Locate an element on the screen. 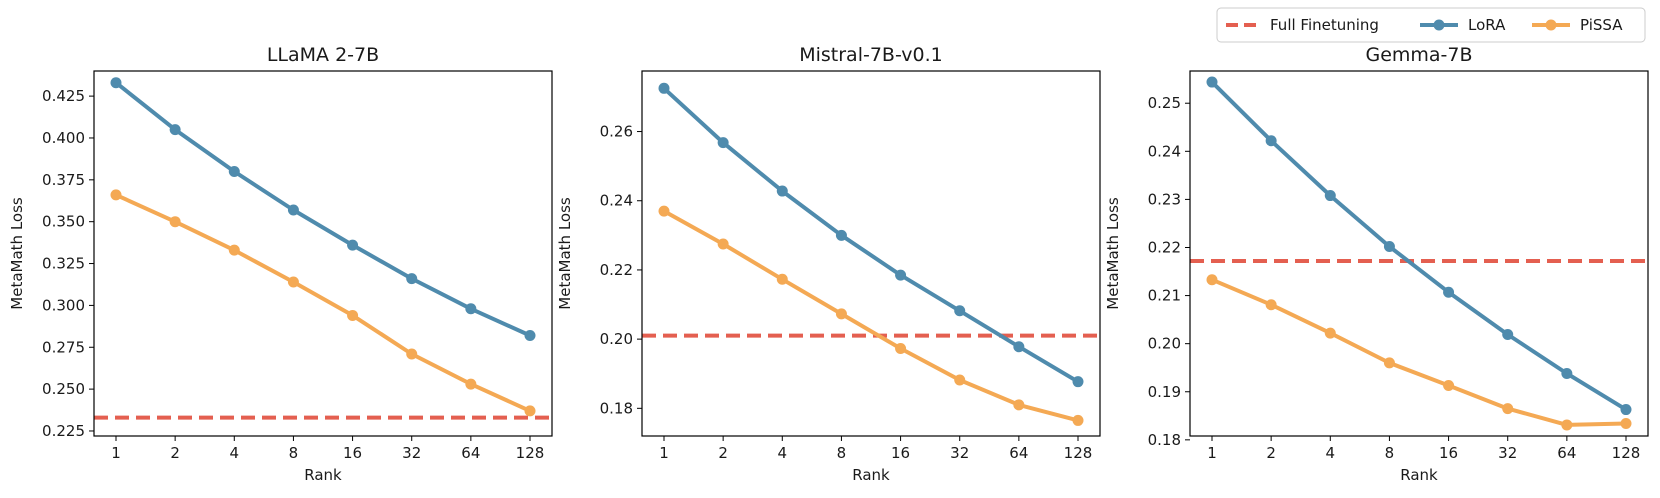 This screenshot has width=1660, height=498. y-tick-label: 0.275 is located at coordinates (63, 347).